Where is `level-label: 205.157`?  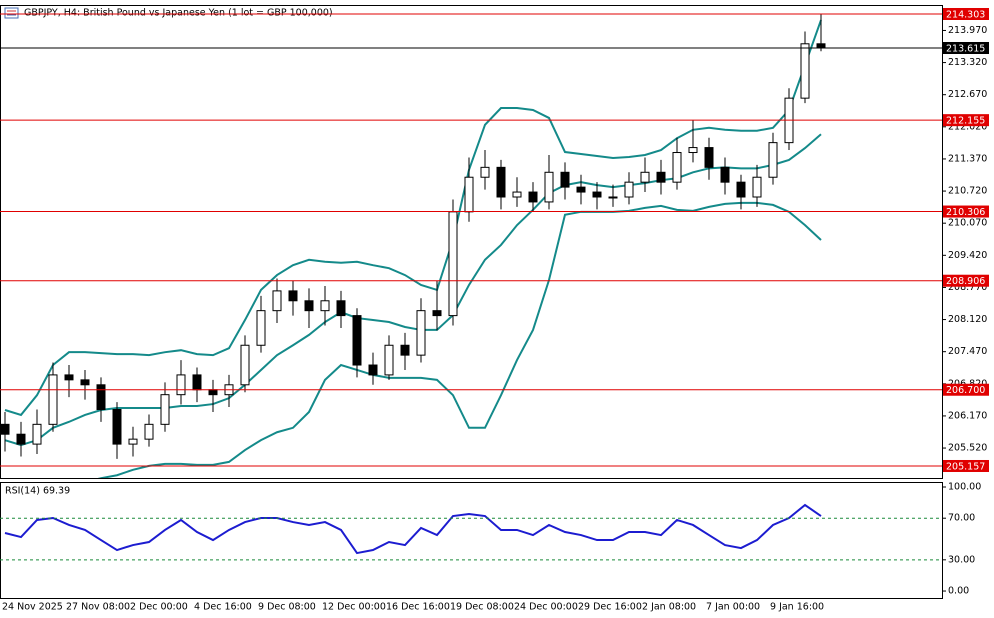
level-label: 205.157 is located at coordinates (965, 466).